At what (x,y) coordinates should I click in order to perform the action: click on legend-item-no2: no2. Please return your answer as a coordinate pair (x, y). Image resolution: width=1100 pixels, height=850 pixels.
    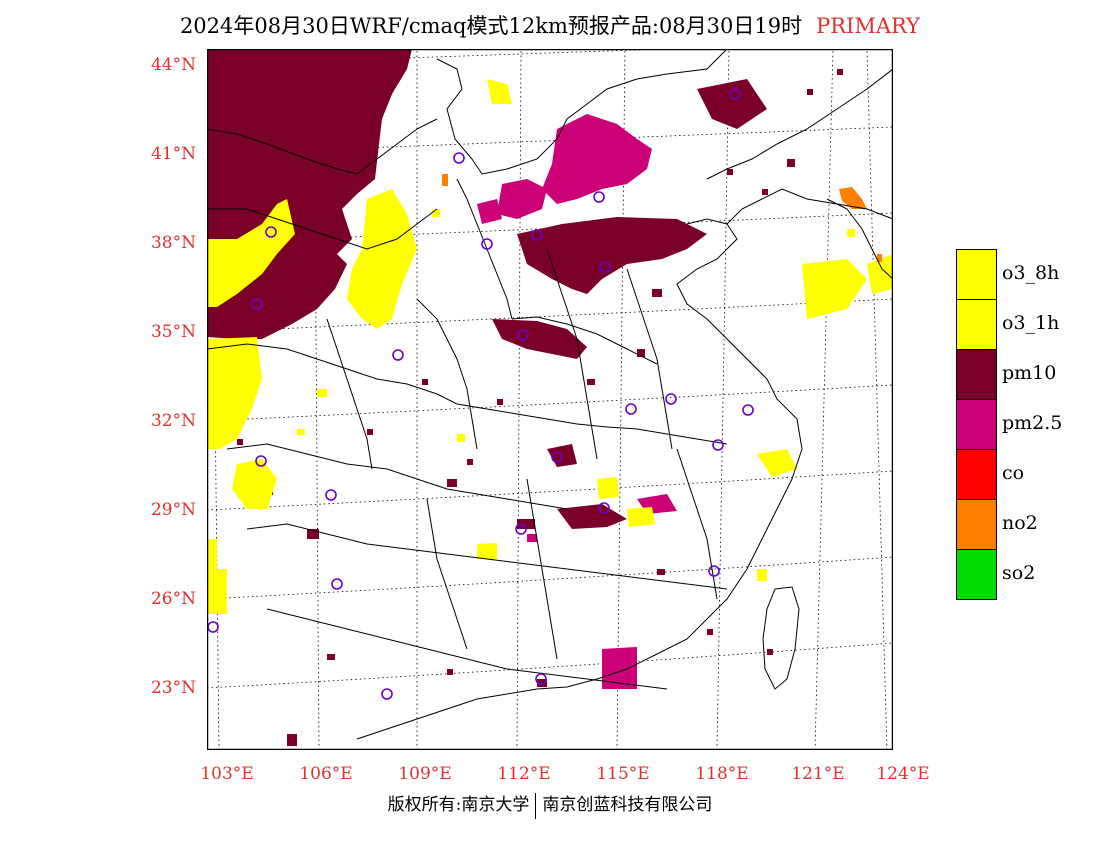
    Looking at the image, I should click on (1028, 524).